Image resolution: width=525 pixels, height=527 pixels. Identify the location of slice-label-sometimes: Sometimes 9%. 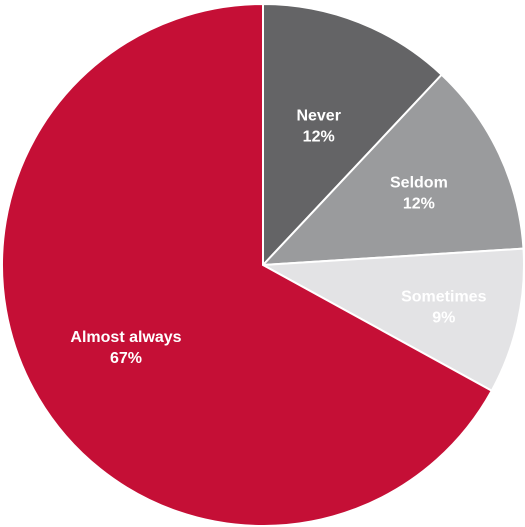
(443, 307).